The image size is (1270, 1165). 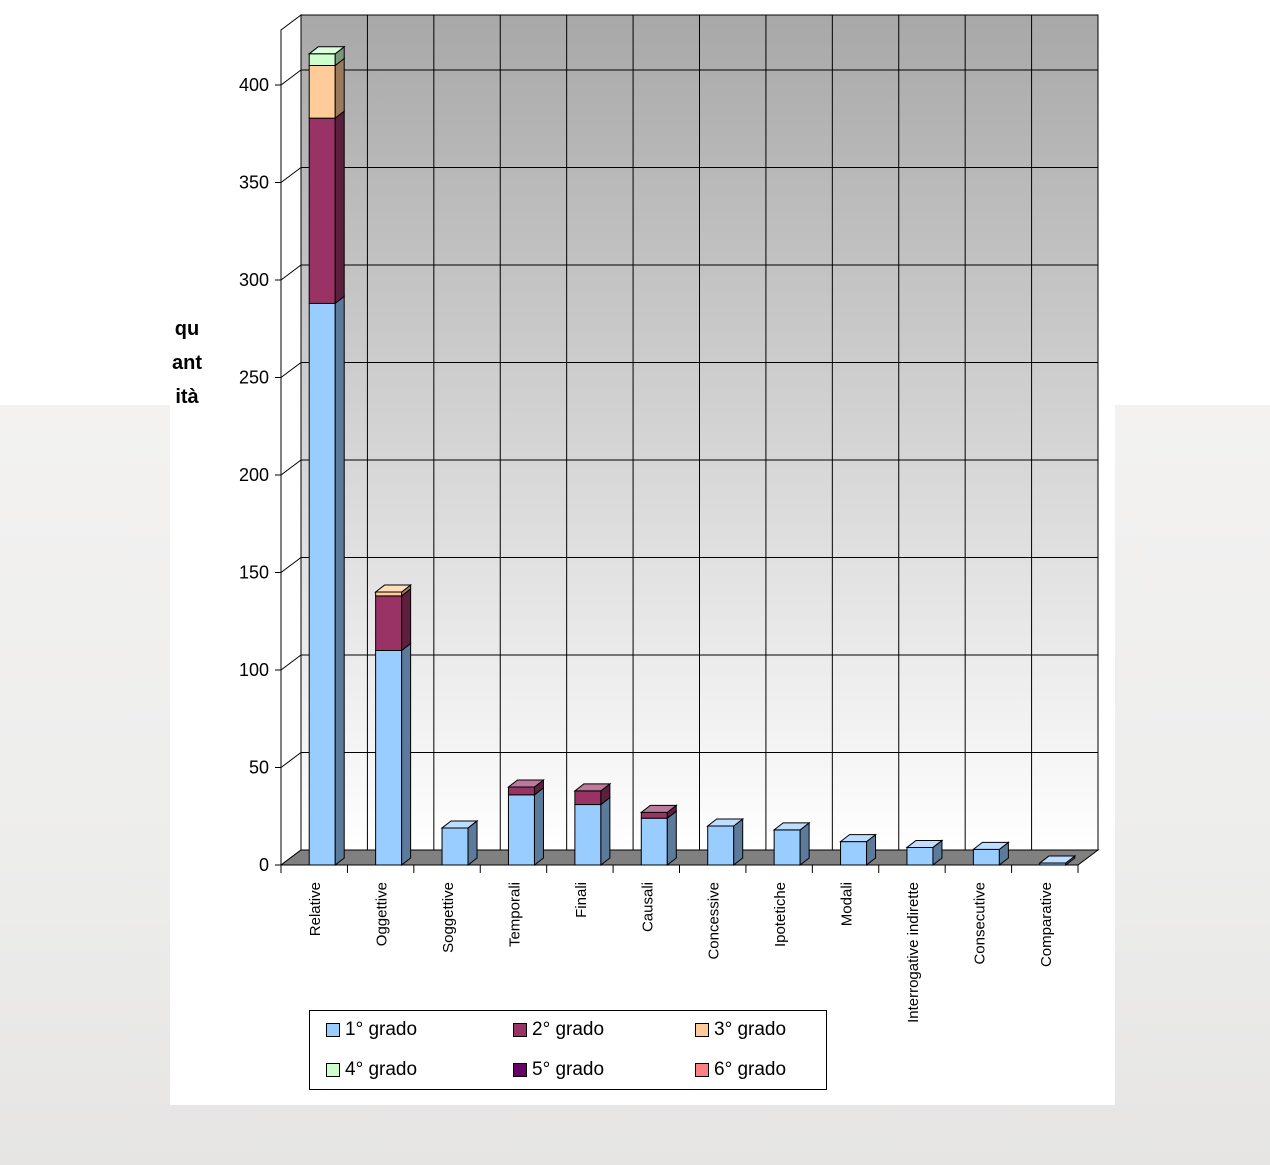 What do you see at coordinates (254, 85) in the screenshot?
I see `y-tick-label: 400` at bounding box center [254, 85].